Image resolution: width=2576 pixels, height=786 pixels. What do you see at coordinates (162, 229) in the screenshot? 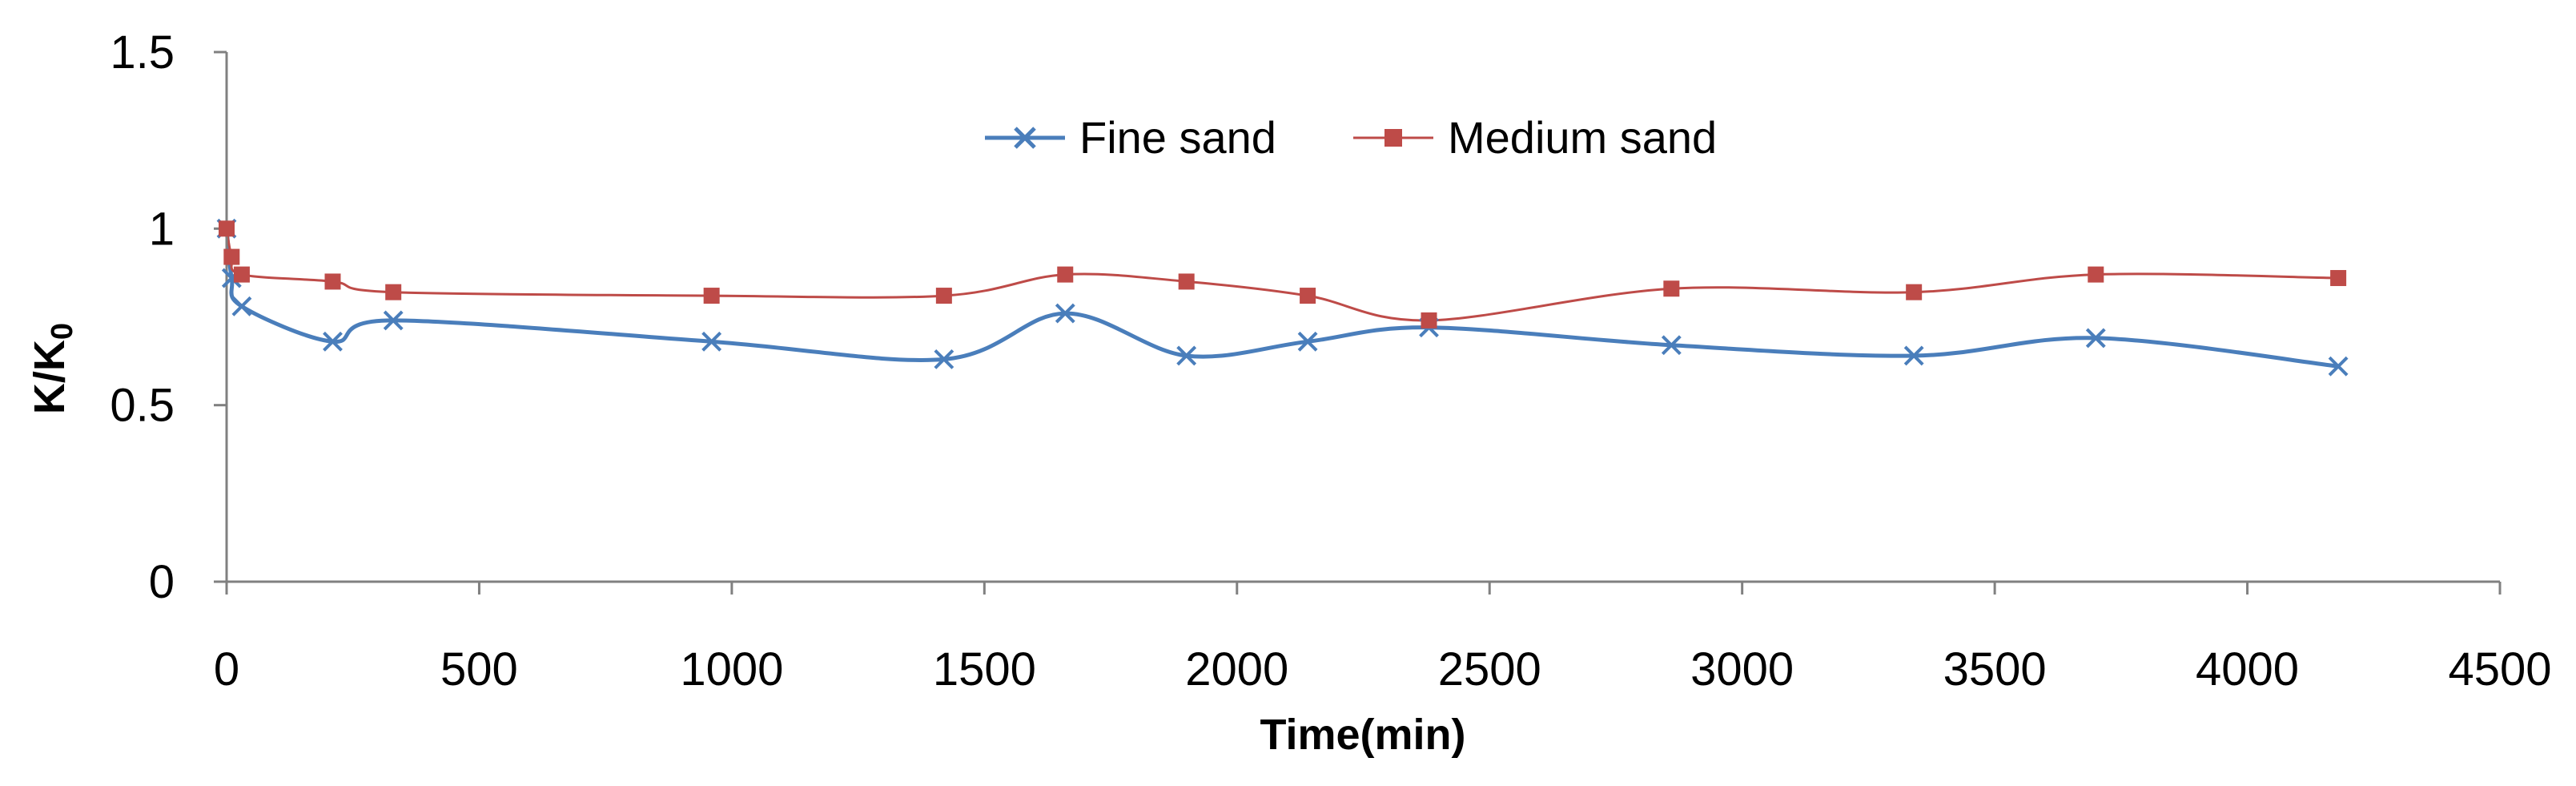
I see `y-tick-label: 1` at bounding box center [162, 229].